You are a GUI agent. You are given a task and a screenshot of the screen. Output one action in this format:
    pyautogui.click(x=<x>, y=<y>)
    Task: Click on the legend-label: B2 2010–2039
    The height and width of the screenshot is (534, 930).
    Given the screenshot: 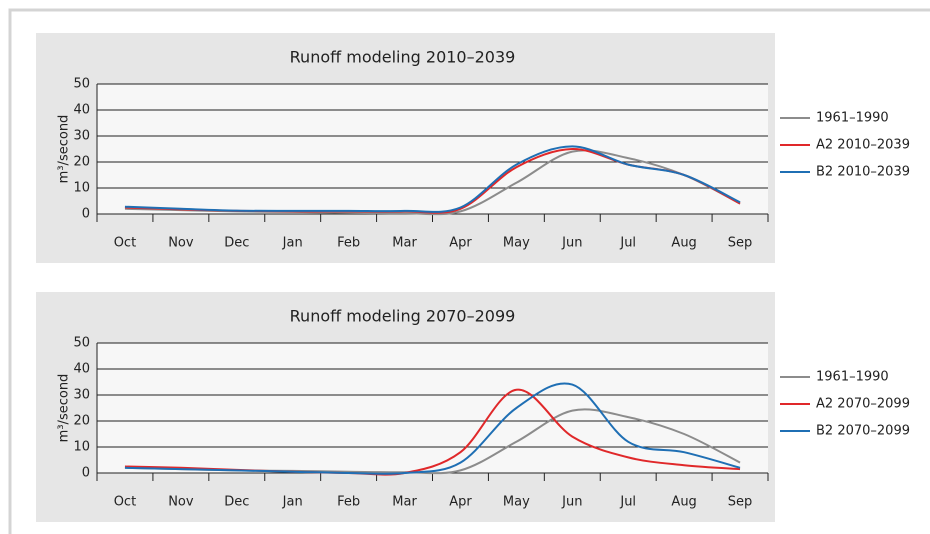 What is the action you would take?
    pyautogui.click(x=863, y=172)
    